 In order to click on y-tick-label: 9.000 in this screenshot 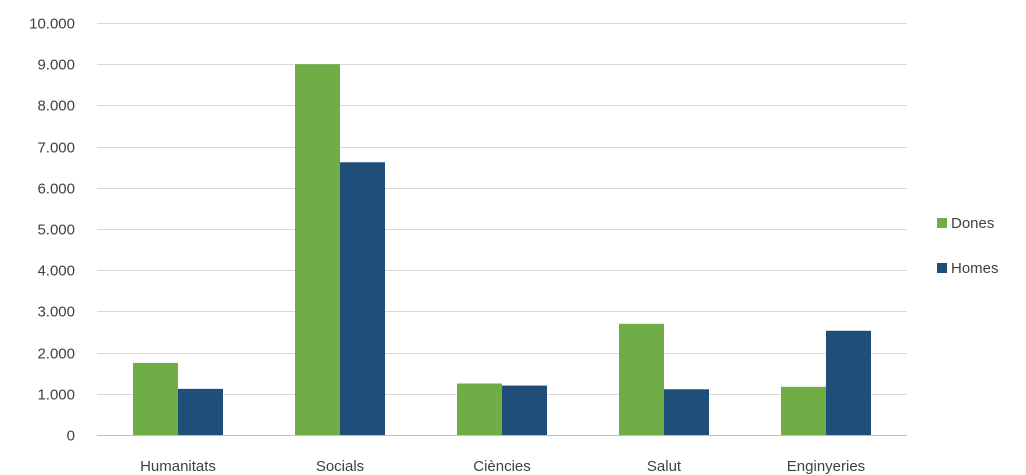, I will do `click(56, 65)`.